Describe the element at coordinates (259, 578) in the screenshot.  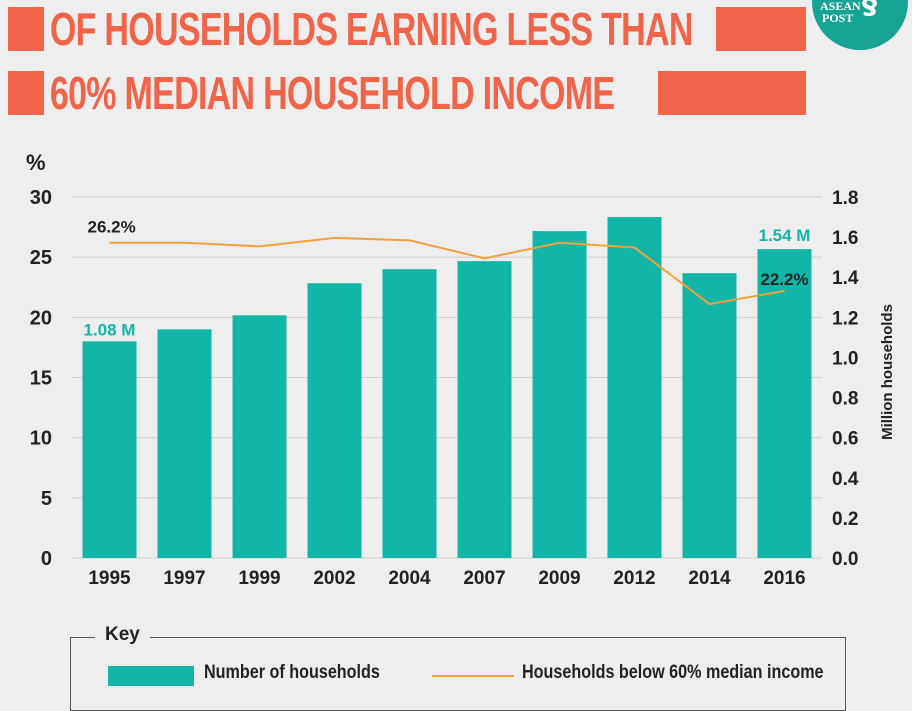
I see `x-tick-label: 1999` at that location.